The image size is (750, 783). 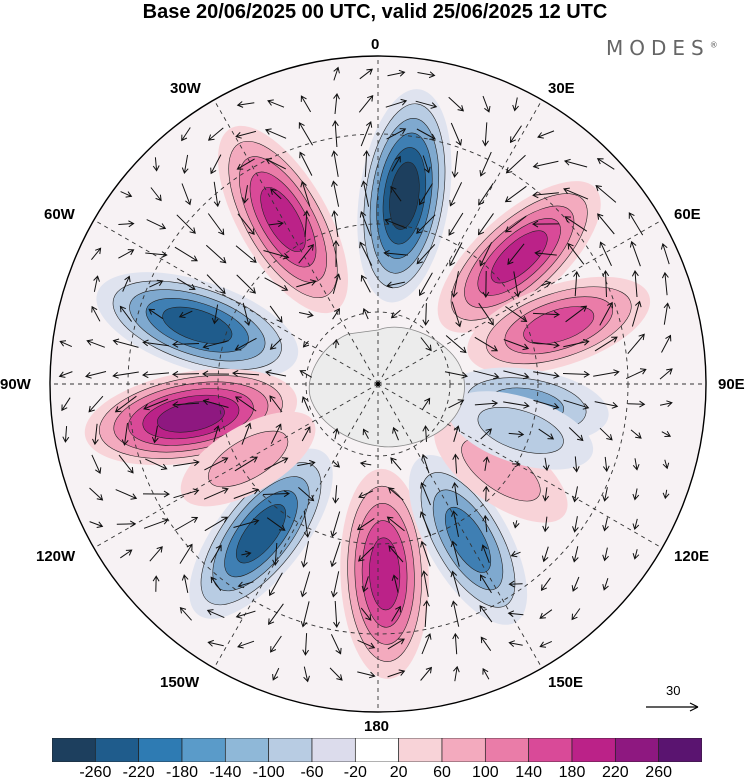 I want to click on lon-label-60e: 60E, so click(x=687, y=214).